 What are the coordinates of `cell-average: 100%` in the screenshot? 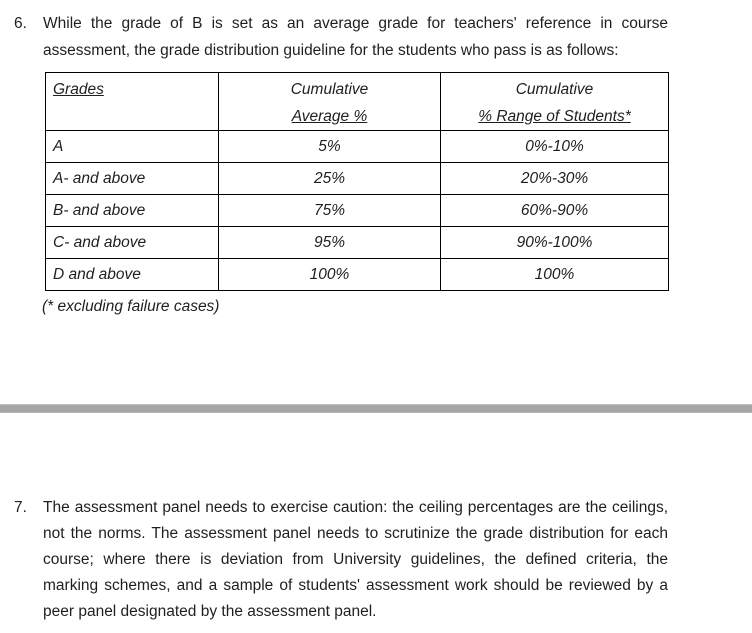 It's located at (329, 274).